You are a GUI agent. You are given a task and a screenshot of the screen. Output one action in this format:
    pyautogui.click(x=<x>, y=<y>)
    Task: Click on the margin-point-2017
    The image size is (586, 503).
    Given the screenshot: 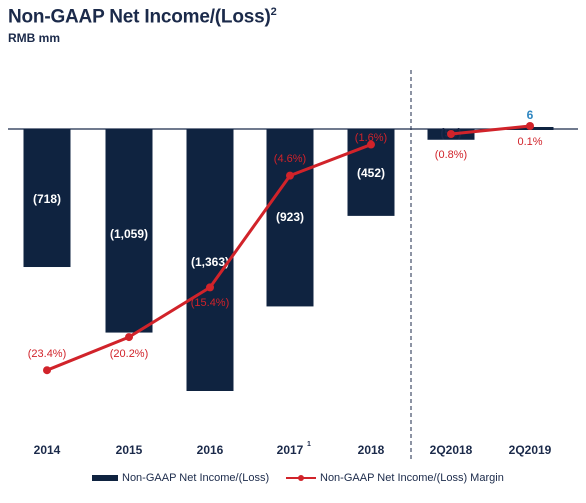 What is the action you would take?
    pyautogui.click(x=290, y=175)
    